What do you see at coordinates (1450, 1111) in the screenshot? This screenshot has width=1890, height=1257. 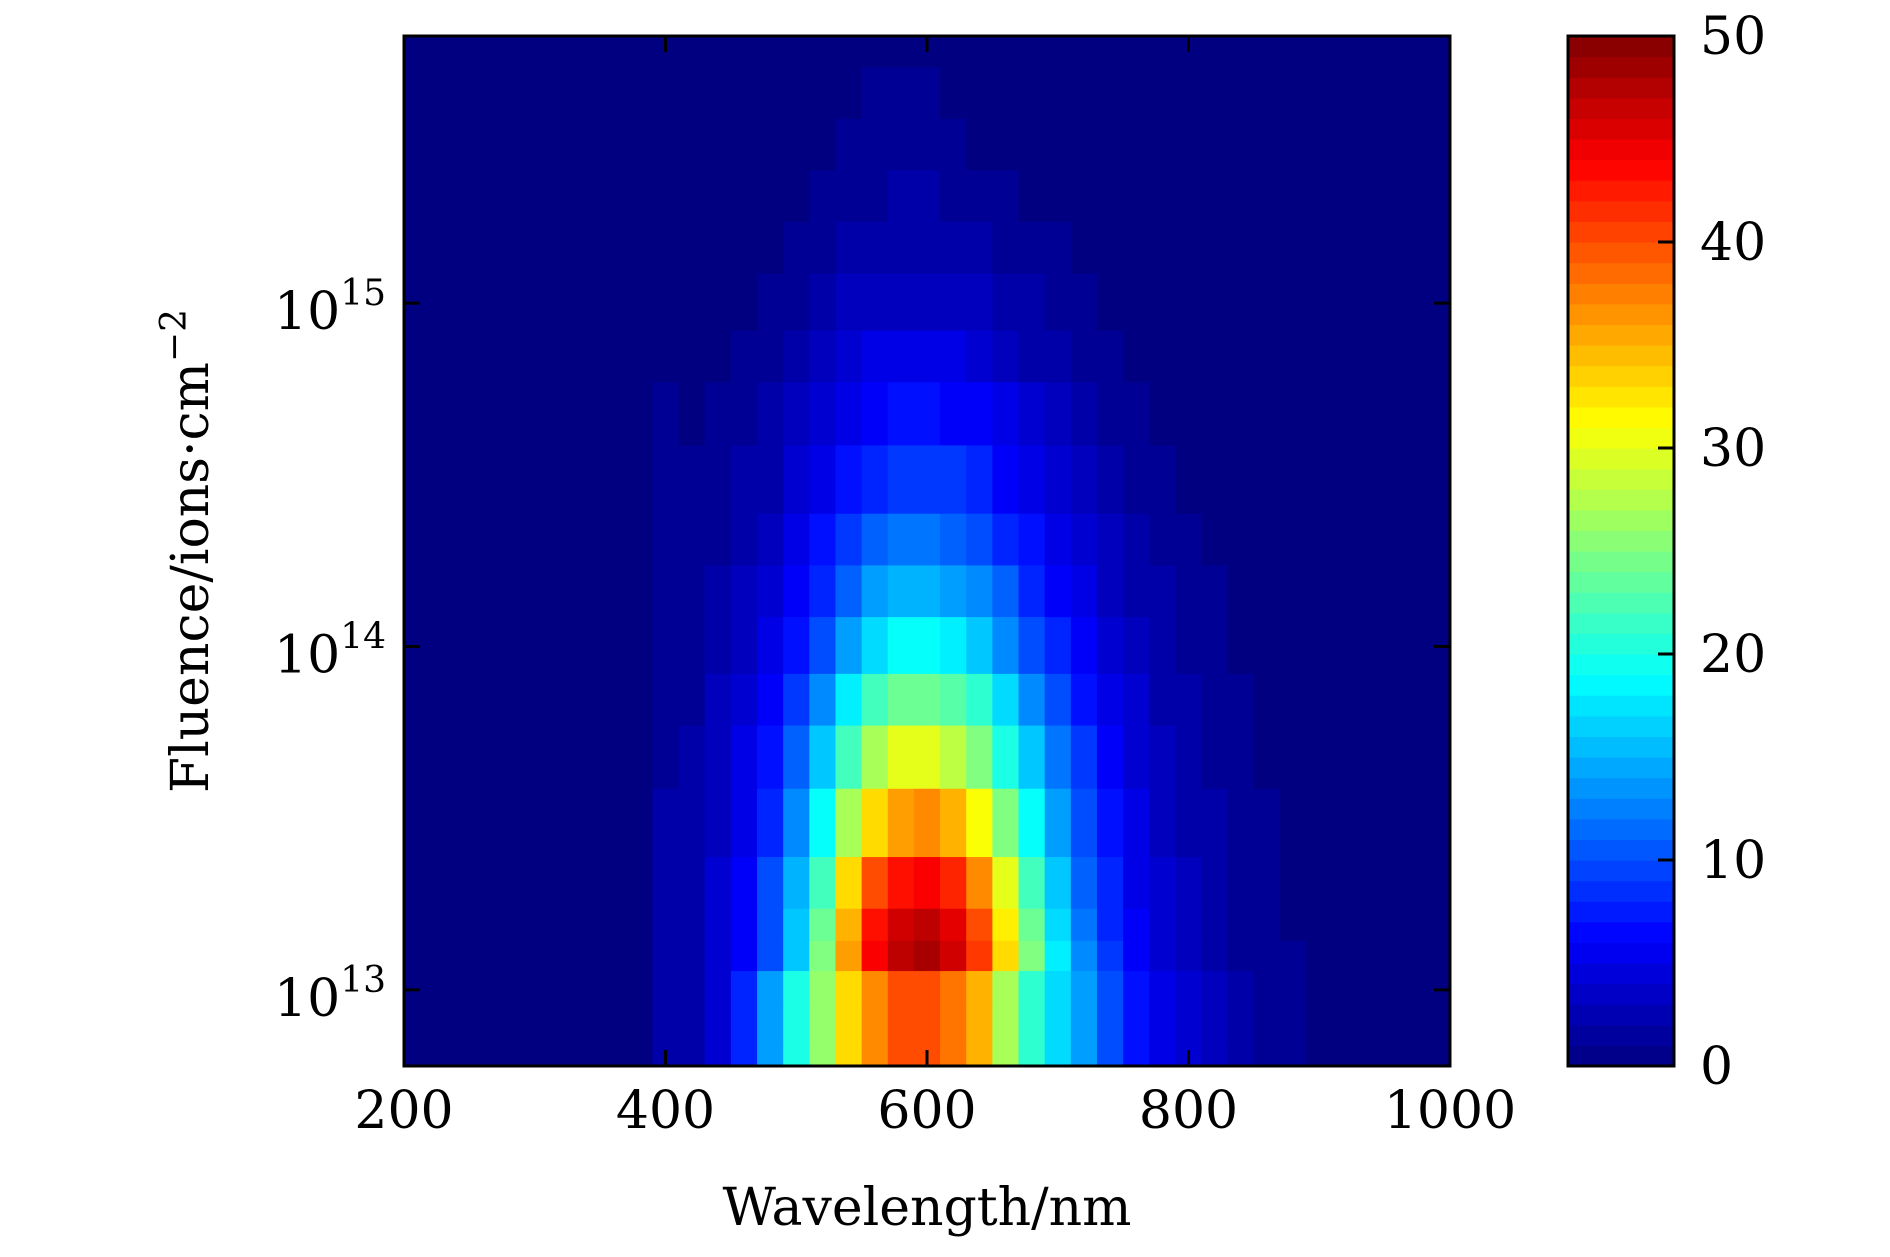 I see `x-tick-label: 1000` at bounding box center [1450, 1111].